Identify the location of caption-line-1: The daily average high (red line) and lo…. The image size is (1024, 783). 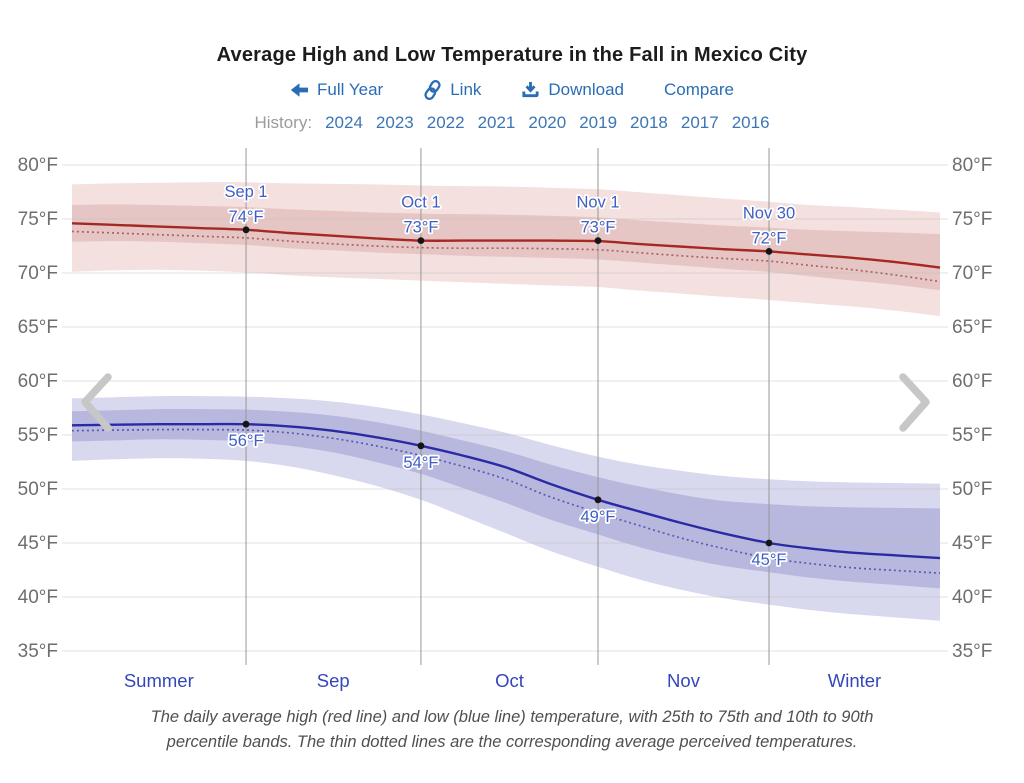
(512, 717).